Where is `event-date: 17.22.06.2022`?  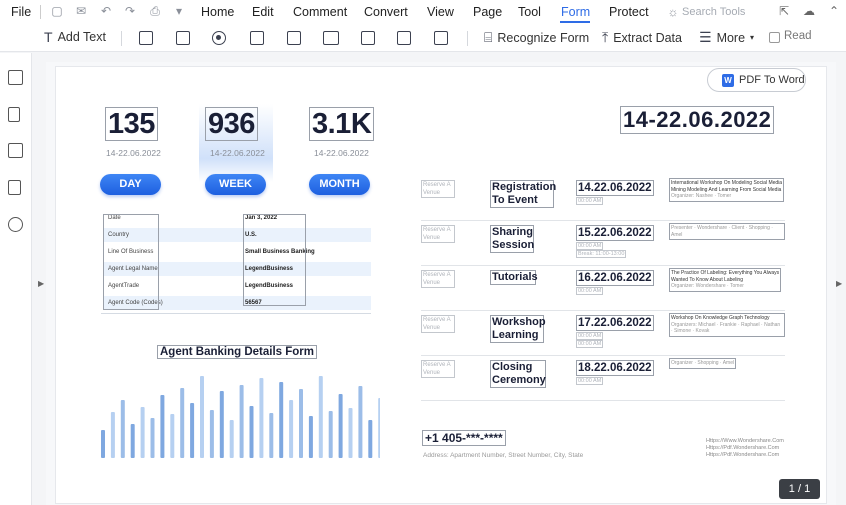 event-date: 17.22.06.2022 is located at coordinates (615, 323).